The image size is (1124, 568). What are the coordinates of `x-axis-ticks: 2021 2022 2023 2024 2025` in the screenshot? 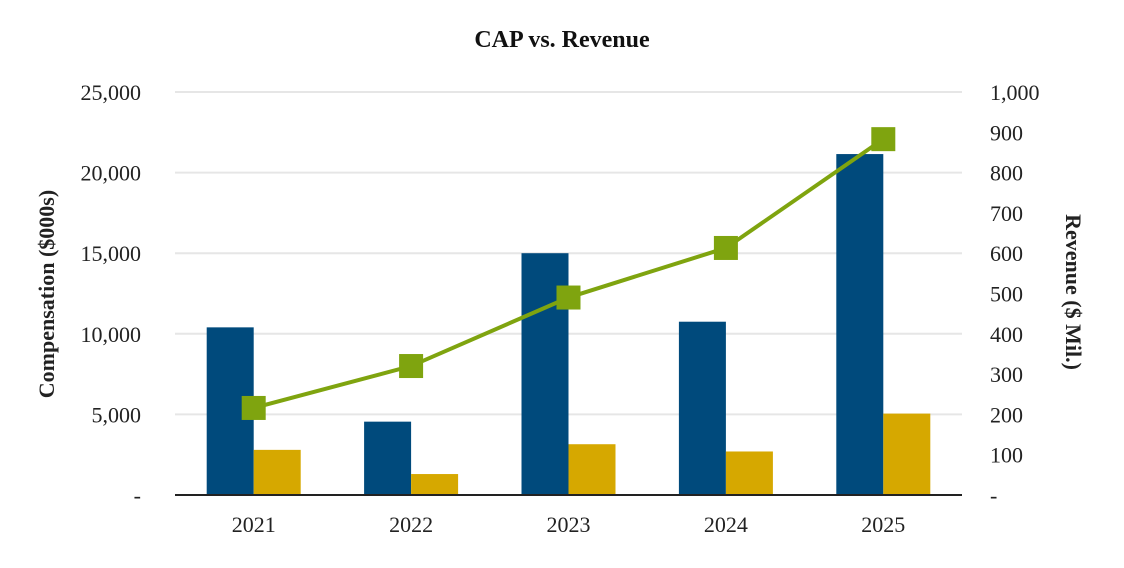 It's located at (569, 524).